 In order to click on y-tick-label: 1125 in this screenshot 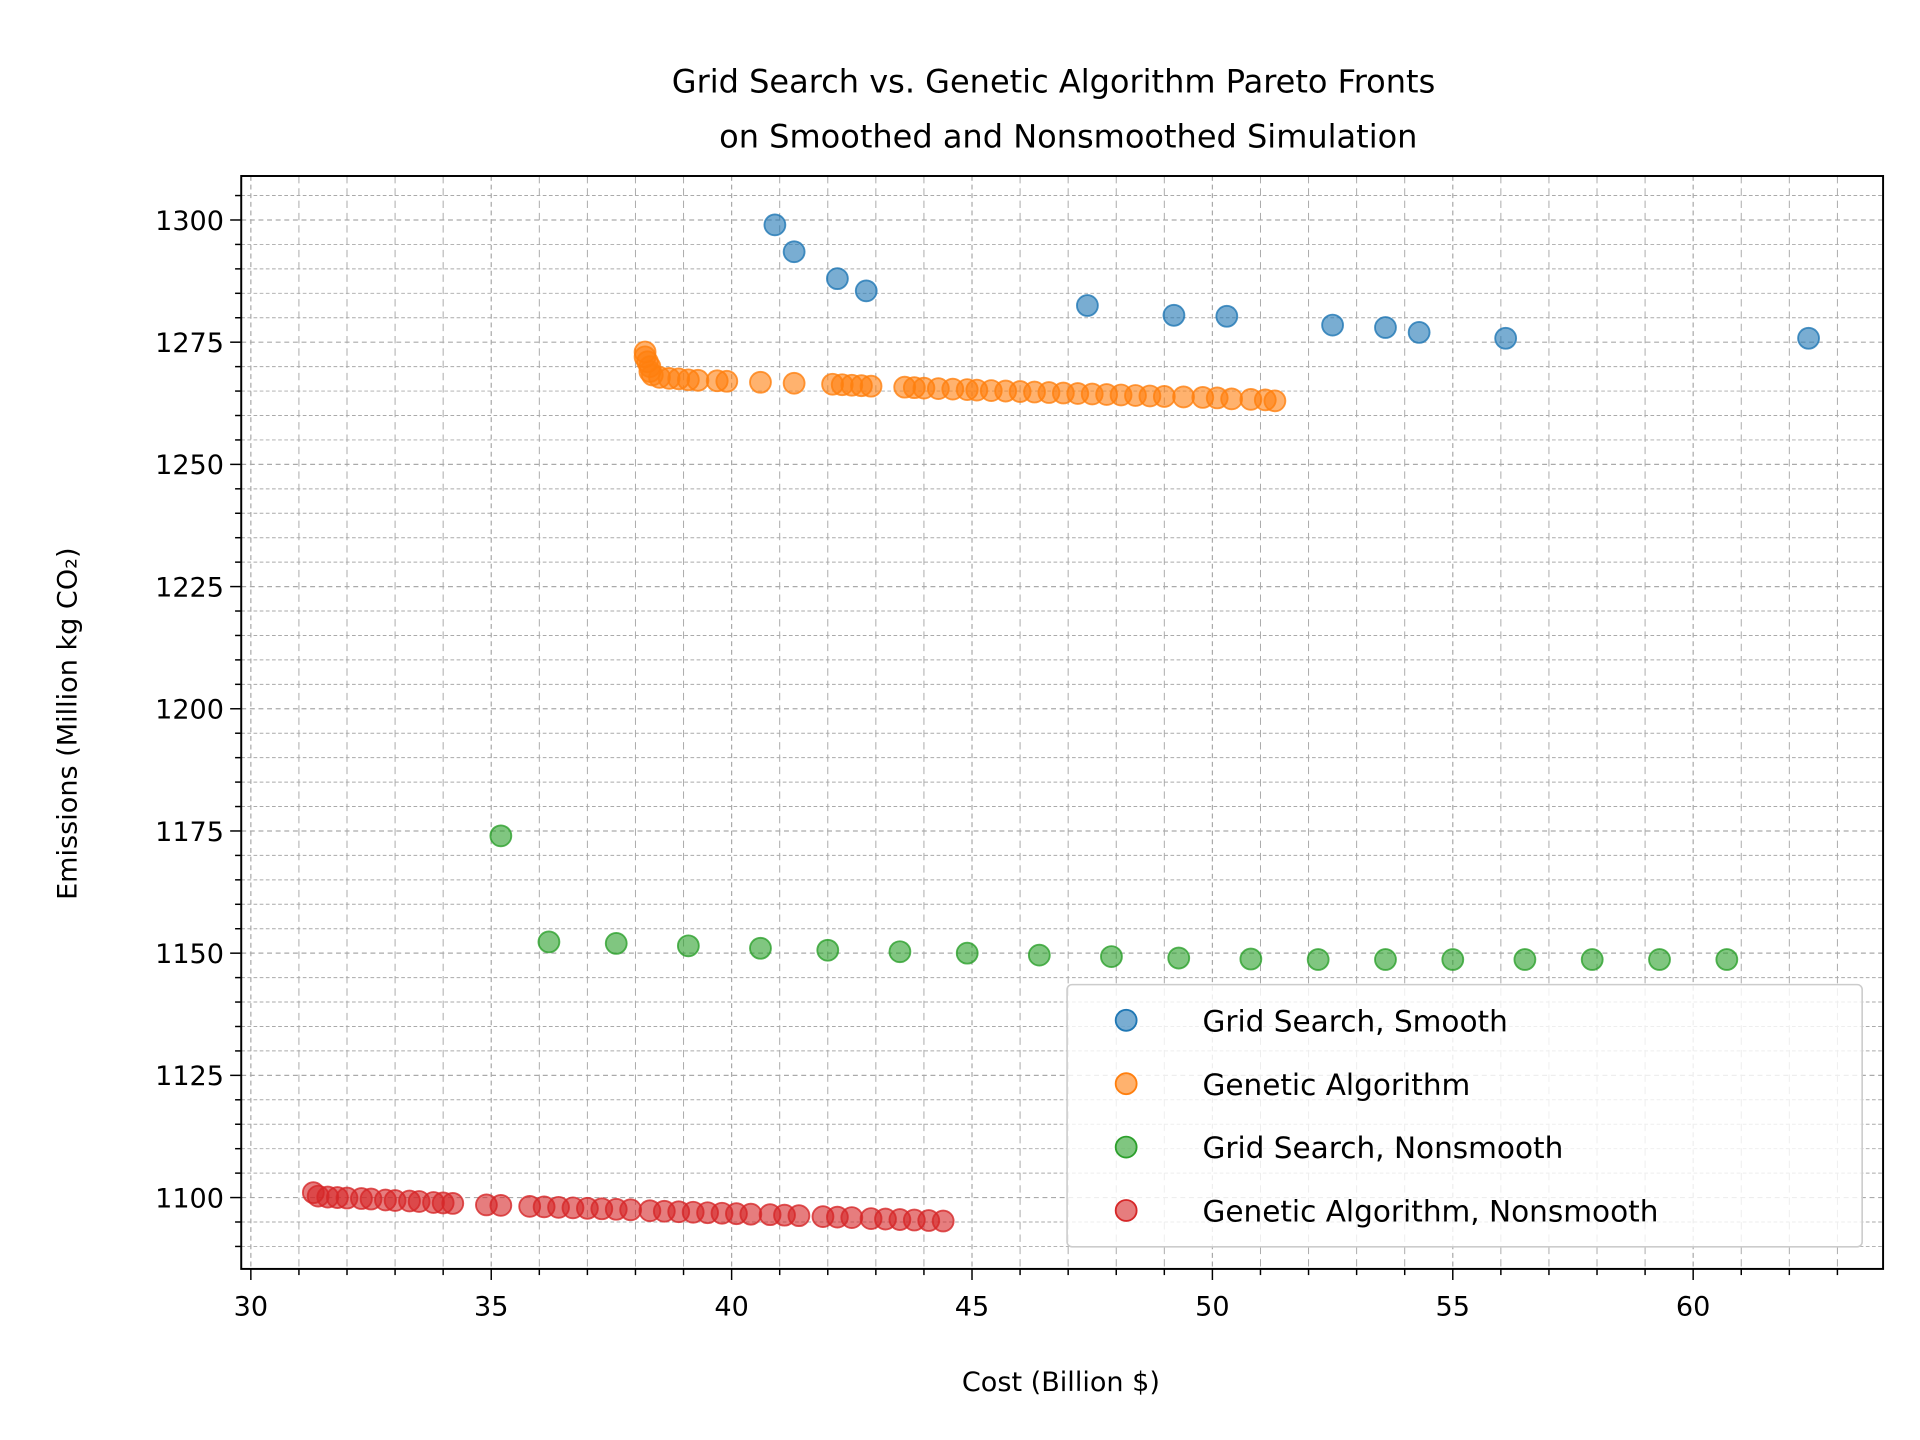, I will do `click(189, 1076)`.